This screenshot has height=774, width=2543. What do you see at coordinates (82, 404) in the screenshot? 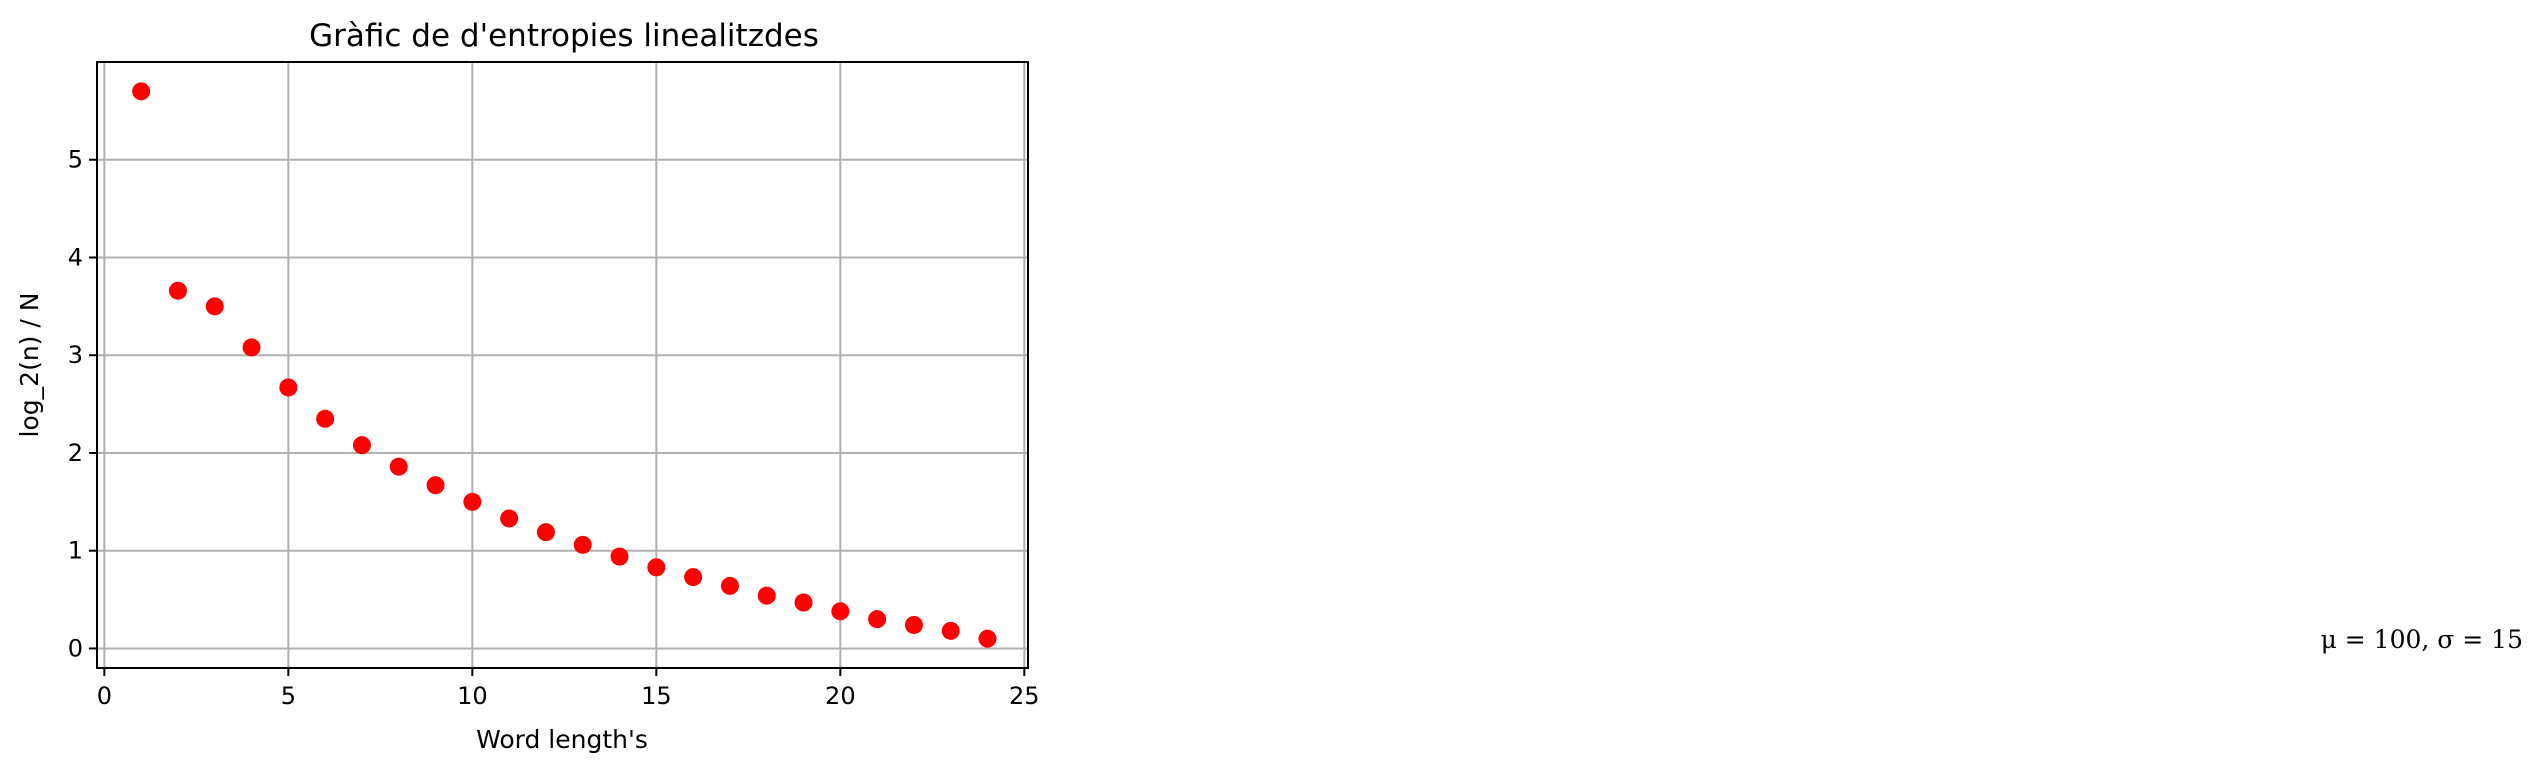
I see `y-axis: 0 1 2 3 4 5` at bounding box center [82, 404].